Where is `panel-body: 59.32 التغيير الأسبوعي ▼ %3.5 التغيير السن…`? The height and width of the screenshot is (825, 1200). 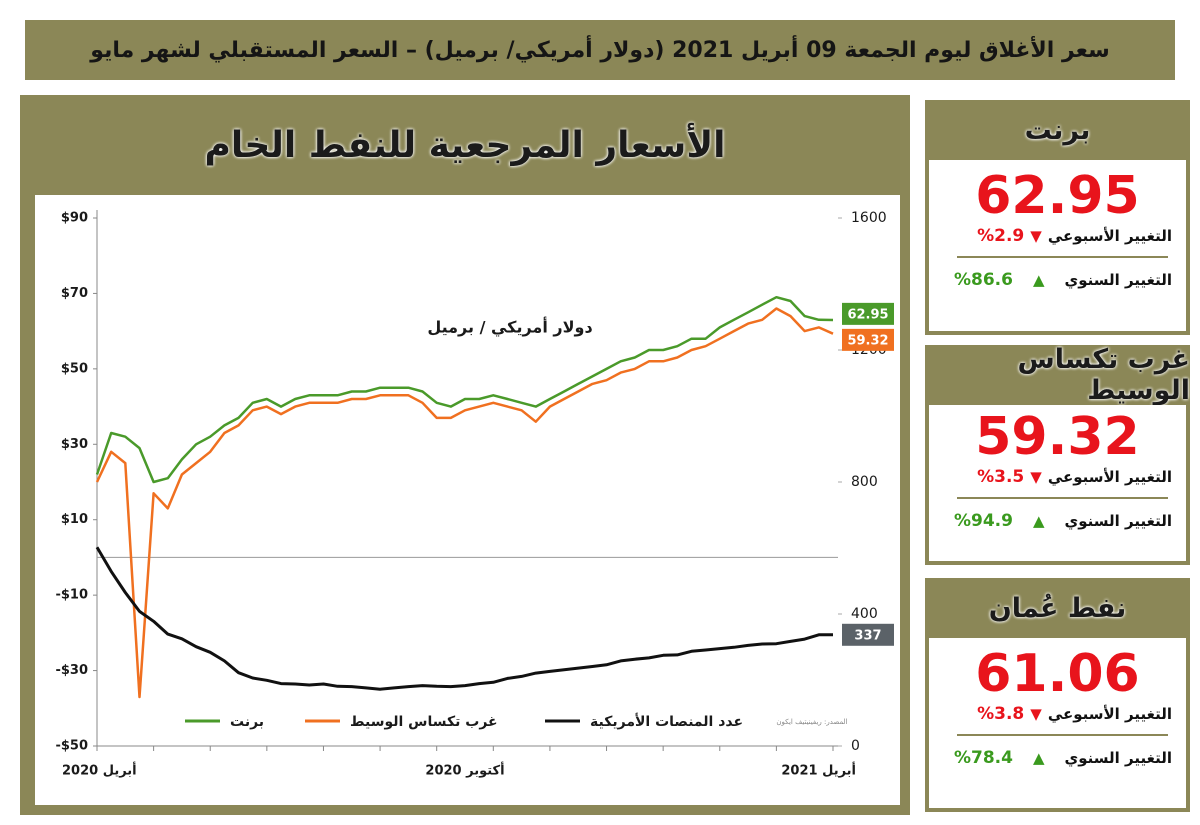
panel-body: 59.32 التغيير الأسبوعي ▼ %3.5 التغيير السن… is located at coordinates (1057, 485).